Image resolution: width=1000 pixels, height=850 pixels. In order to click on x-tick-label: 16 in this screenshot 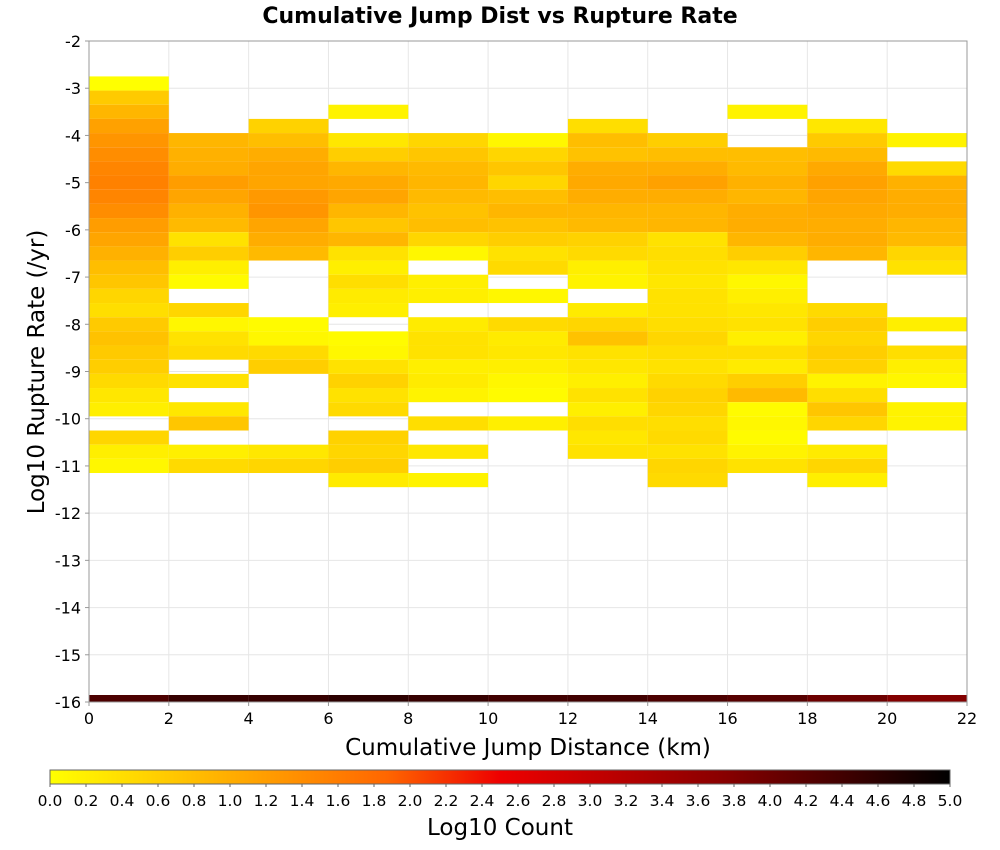, I will do `click(727, 718)`.